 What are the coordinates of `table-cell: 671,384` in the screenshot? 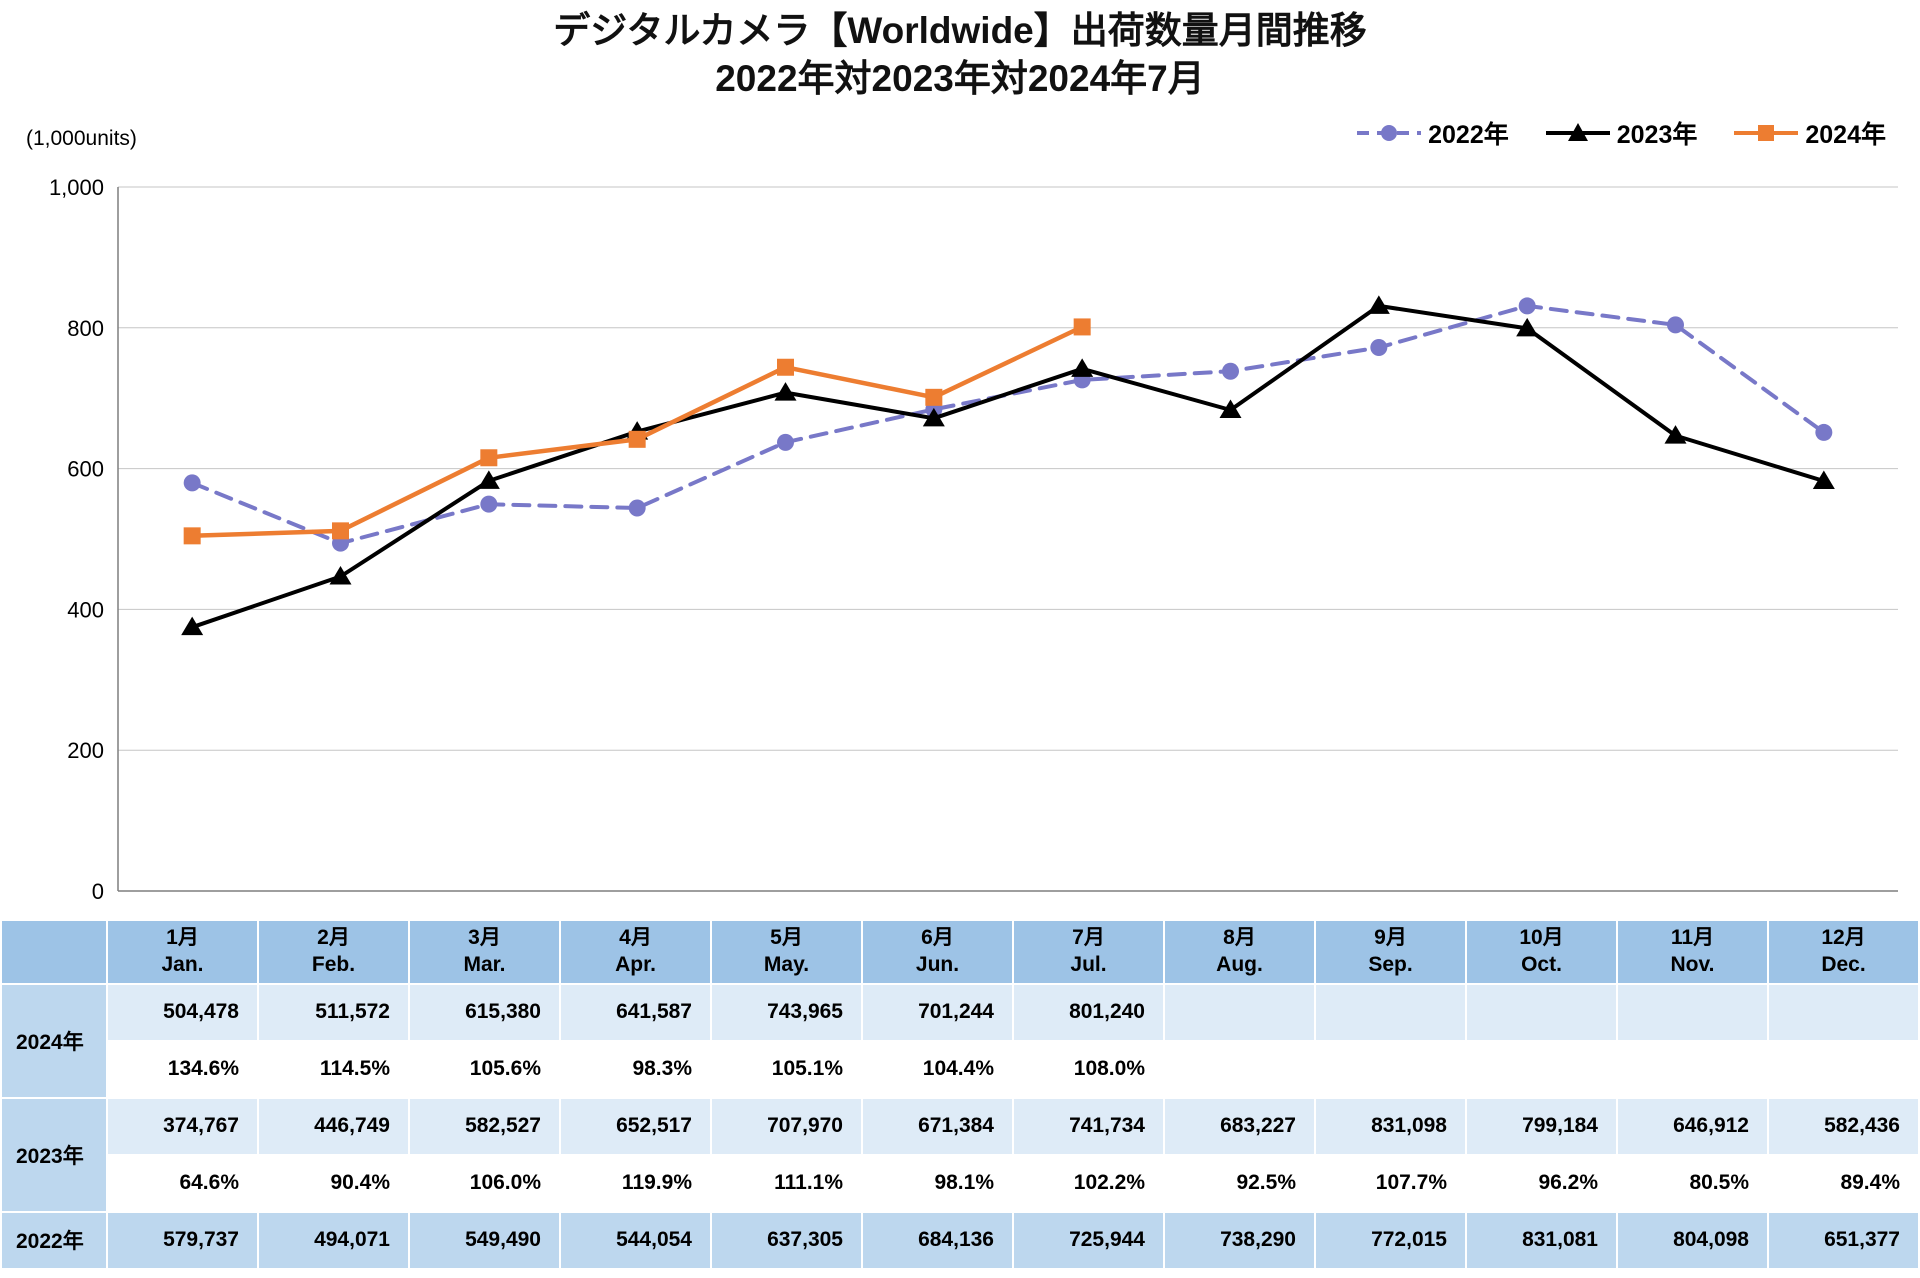 It's located at (937, 1126).